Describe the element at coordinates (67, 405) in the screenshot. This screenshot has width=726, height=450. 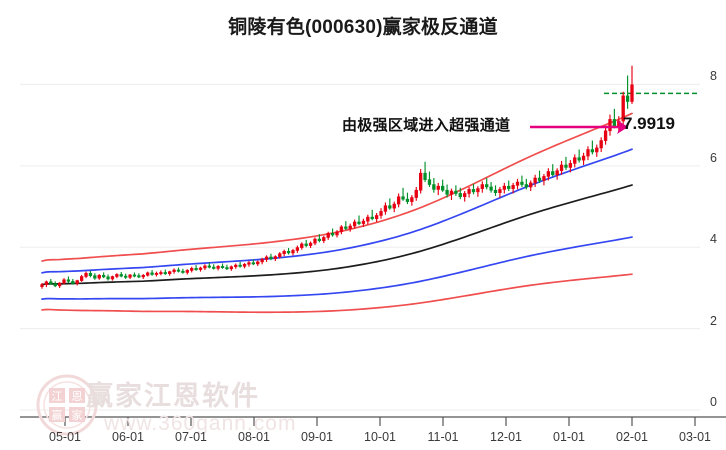
I see `watermark-seal-icon: 江 恩 赢 家` at that location.